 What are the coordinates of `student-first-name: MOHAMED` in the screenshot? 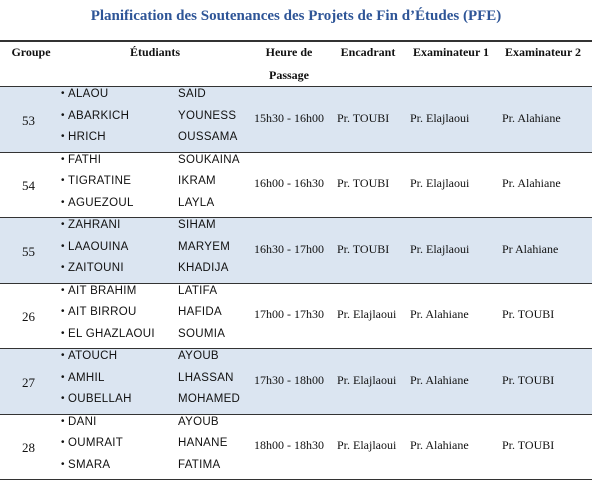 It's located at (209, 399).